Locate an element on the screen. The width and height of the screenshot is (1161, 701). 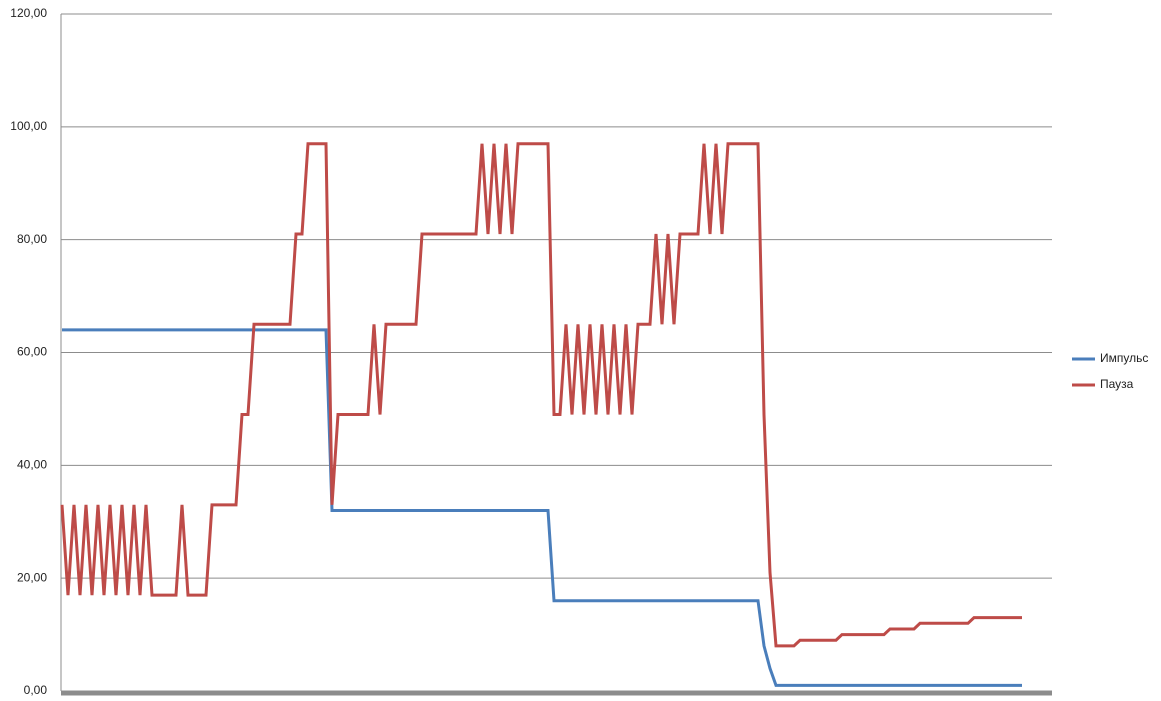
y-tick-label: 20,00 is located at coordinates (32, 577).